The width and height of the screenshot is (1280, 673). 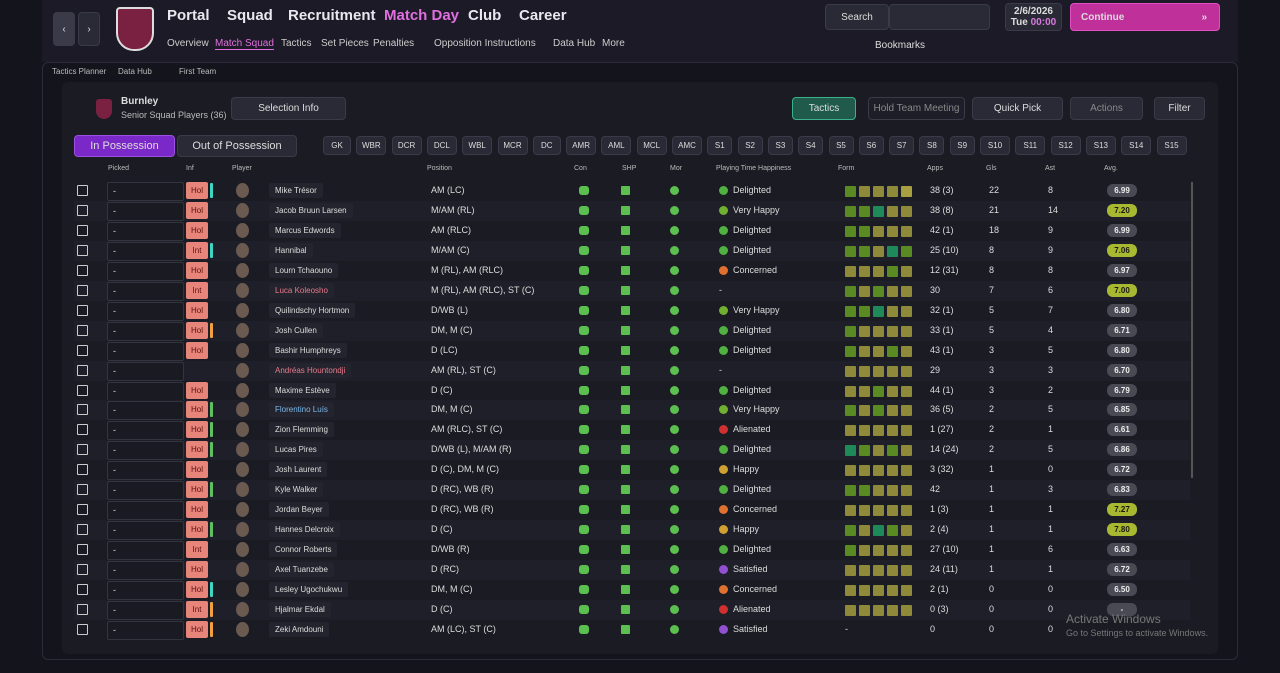 What do you see at coordinates (124, 146) in the screenshot?
I see `tab-in-possession: In Possession` at bounding box center [124, 146].